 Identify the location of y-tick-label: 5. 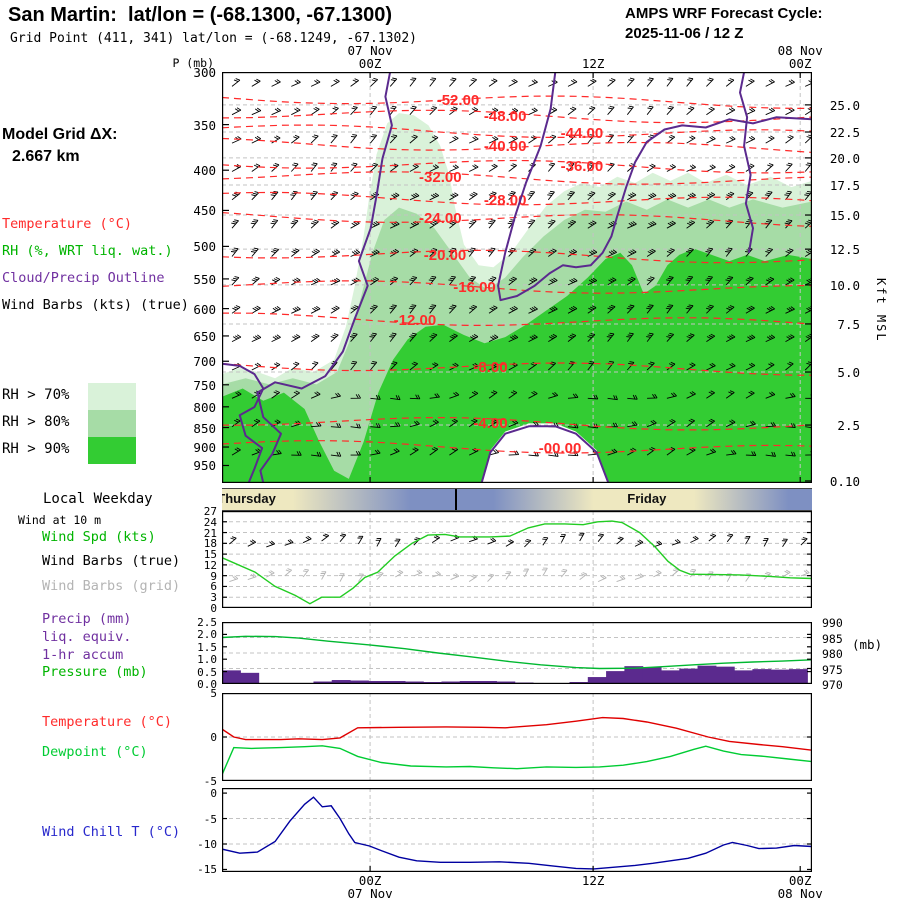
(213, 693).